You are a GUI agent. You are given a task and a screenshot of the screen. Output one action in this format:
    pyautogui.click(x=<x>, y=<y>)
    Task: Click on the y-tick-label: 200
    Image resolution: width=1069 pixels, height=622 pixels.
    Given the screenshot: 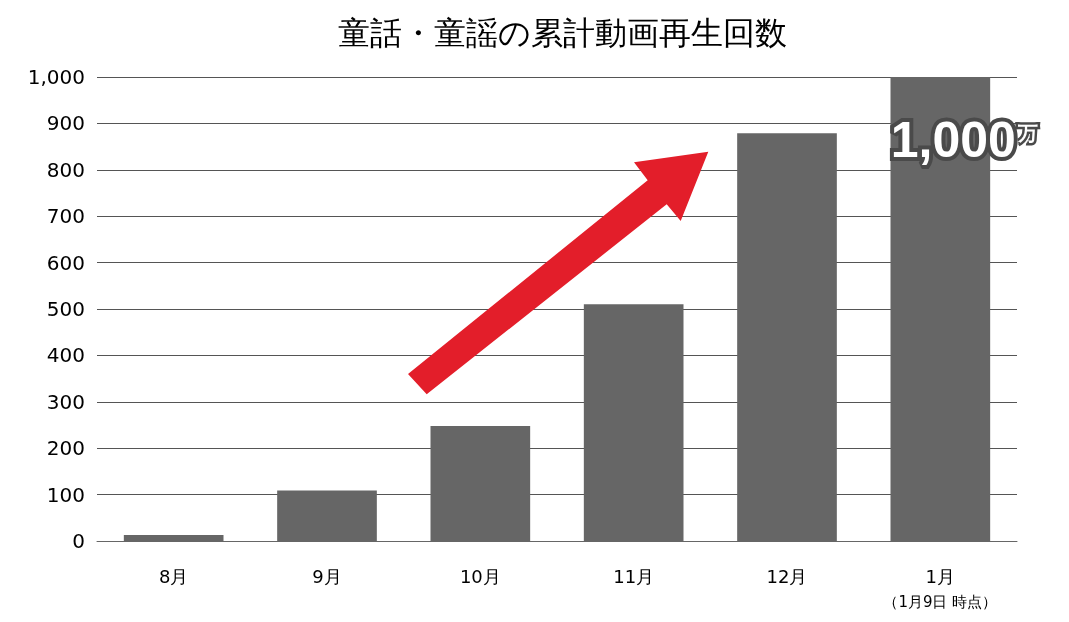 What is the action you would take?
    pyautogui.click(x=65, y=448)
    